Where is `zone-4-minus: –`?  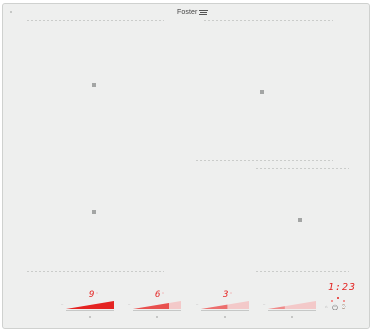 zone-4-minus: – is located at coordinates (264, 303).